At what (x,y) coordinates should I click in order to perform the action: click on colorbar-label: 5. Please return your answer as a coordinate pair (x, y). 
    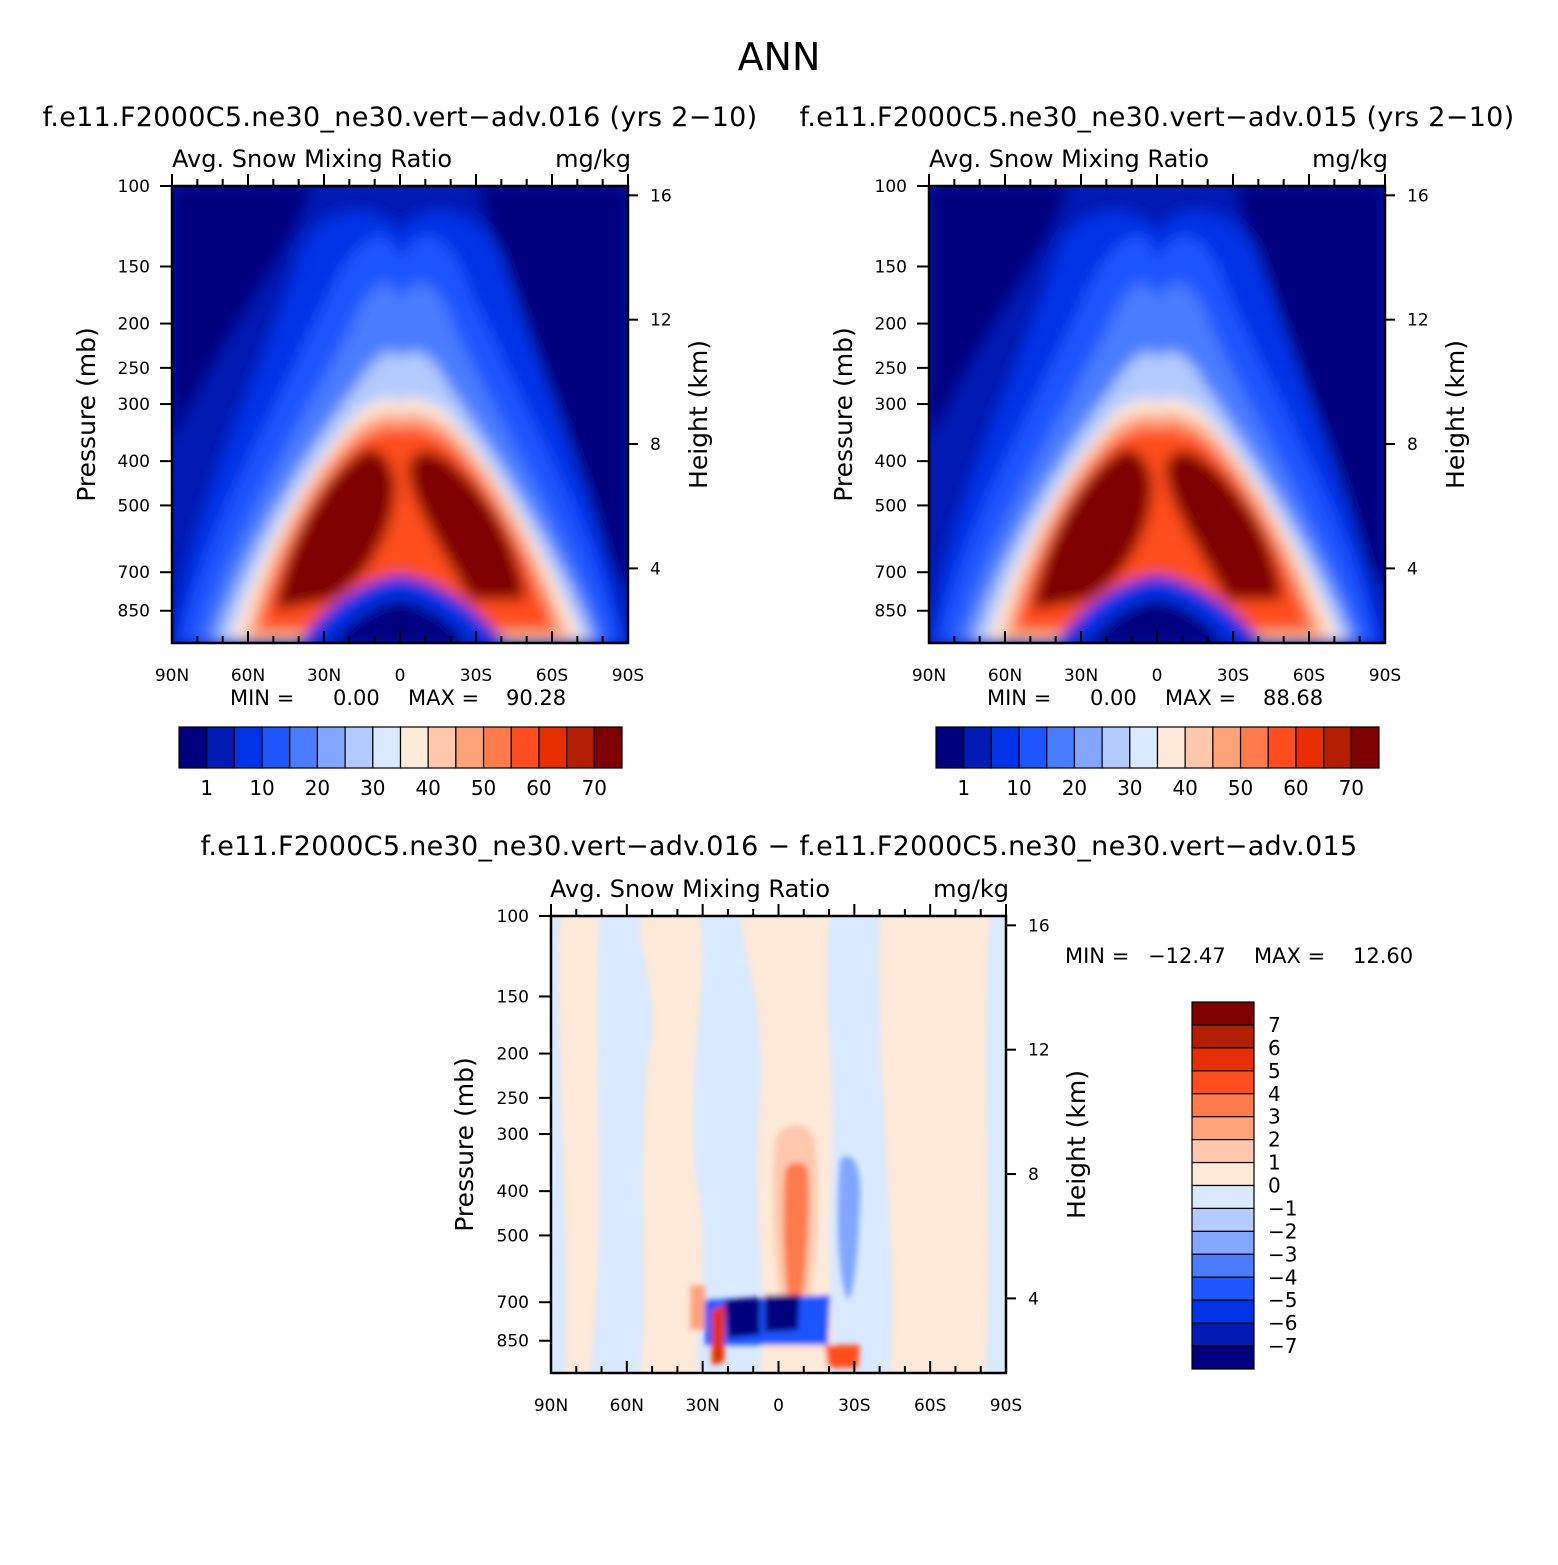
    Looking at the image, I should click on (1274, 1071).